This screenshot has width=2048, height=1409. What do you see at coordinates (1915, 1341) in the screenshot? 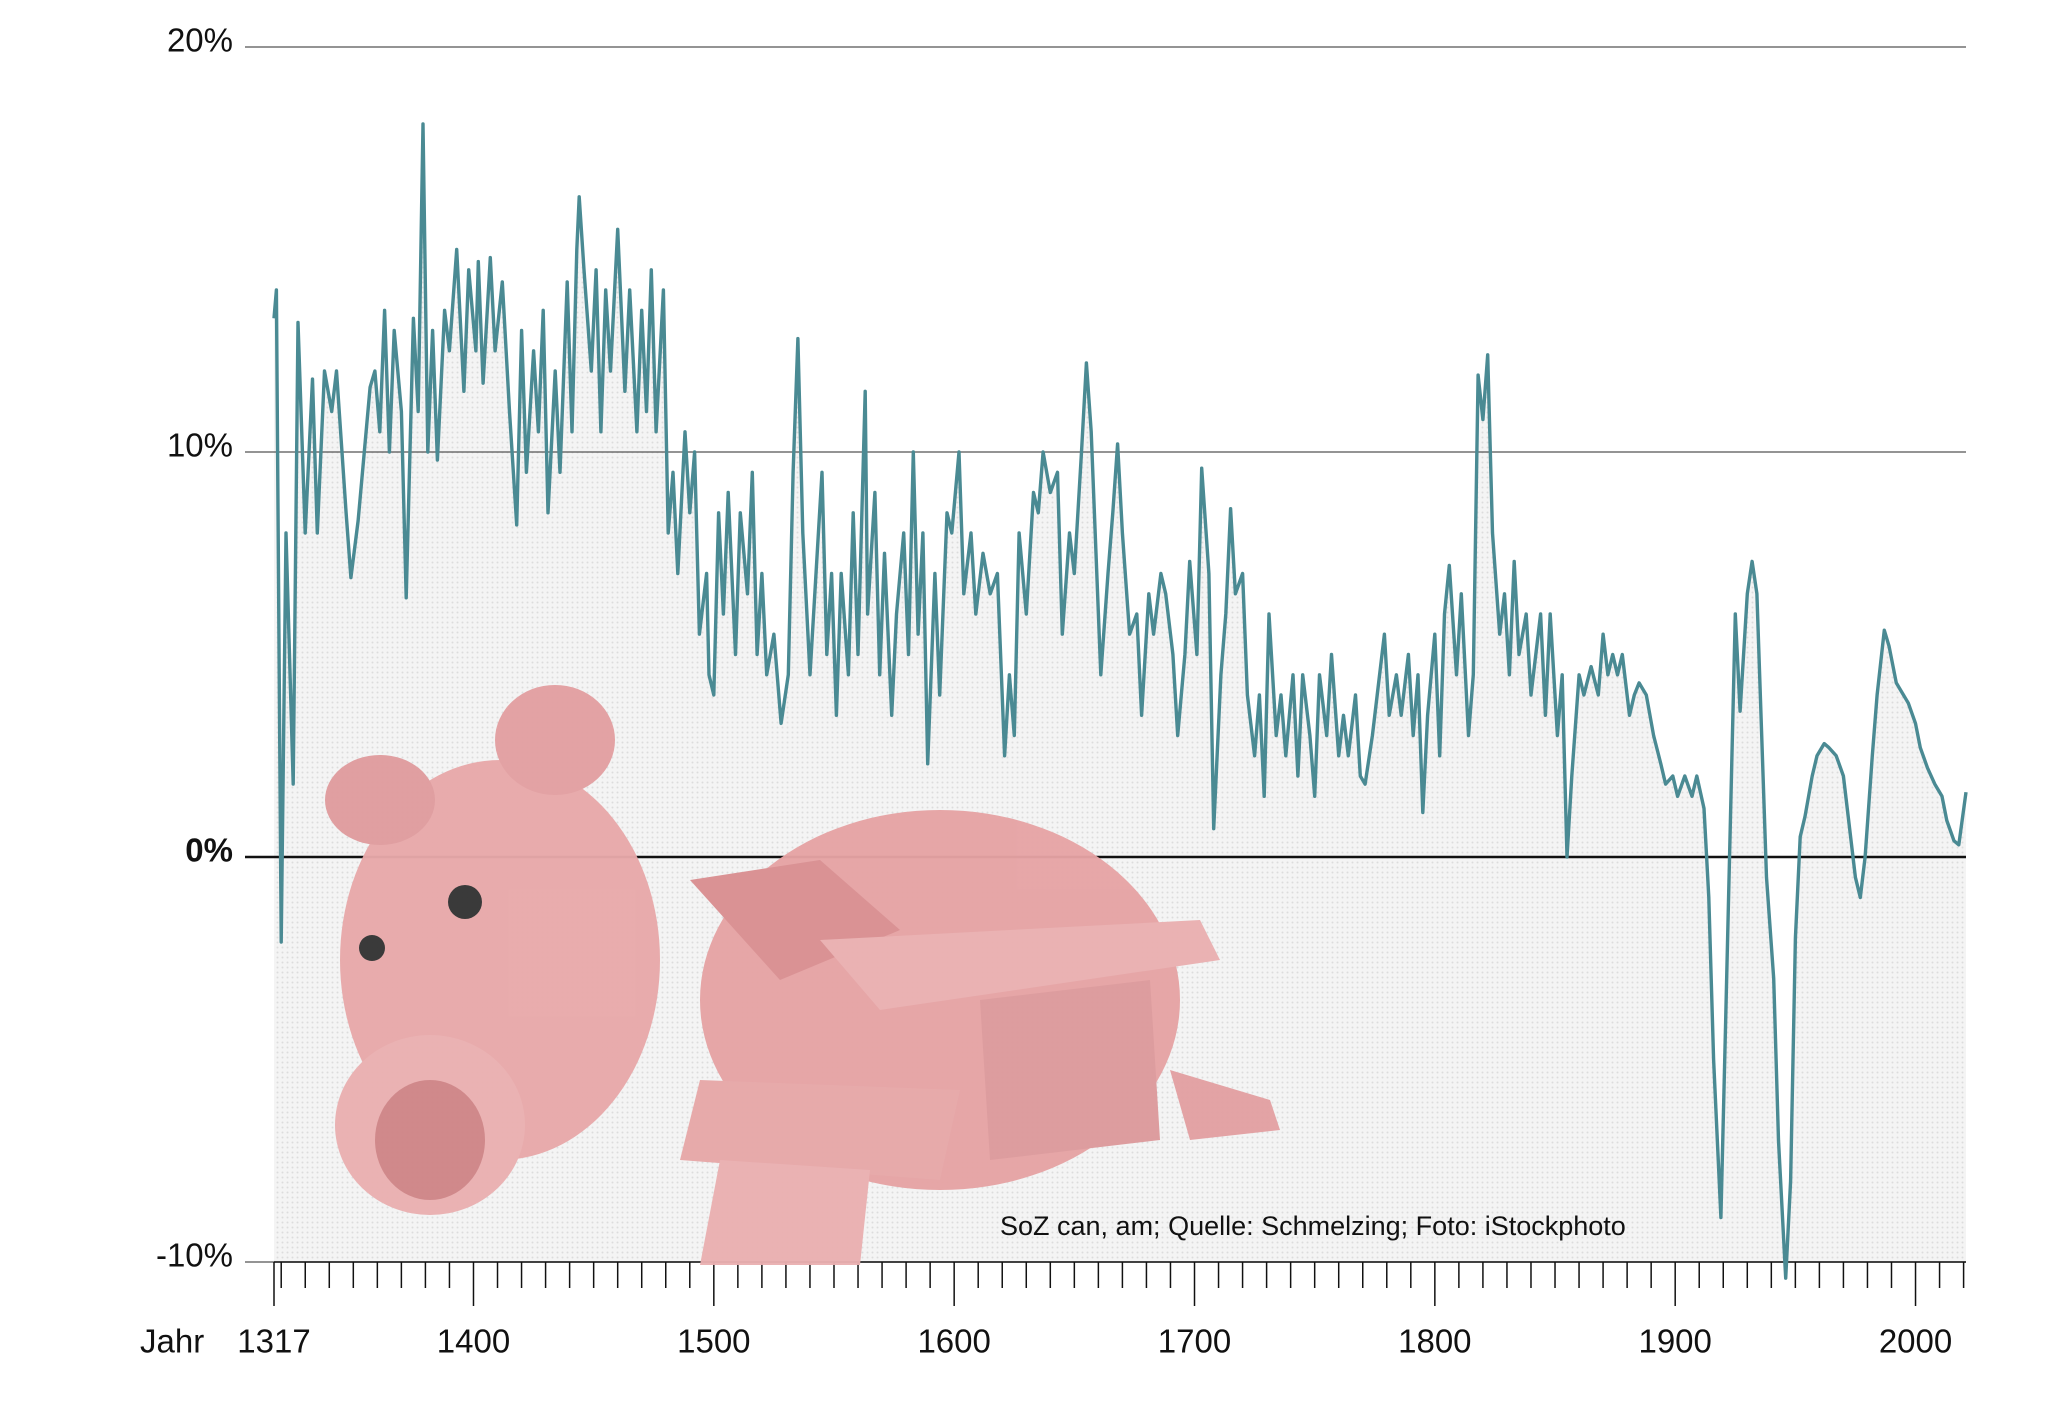
I see `x-tick-label: 2000` at bounding box center [1915, 1341].